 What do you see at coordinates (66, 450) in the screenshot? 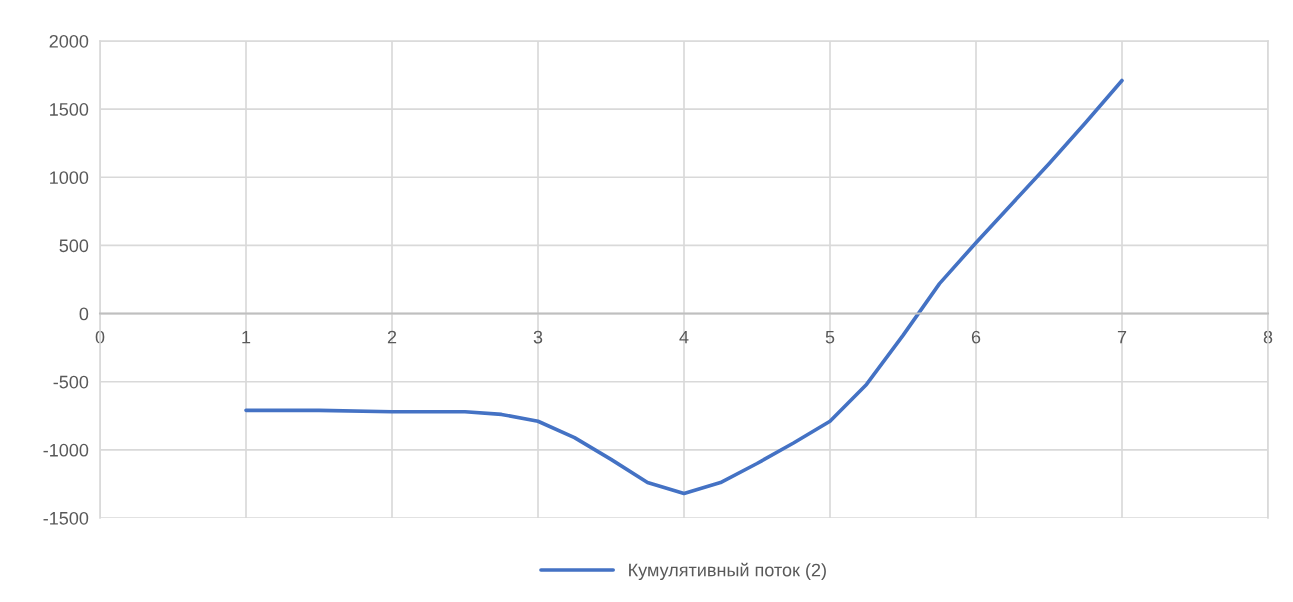
I see `y-tick-label: -1000` at bounding box center [66, 450].